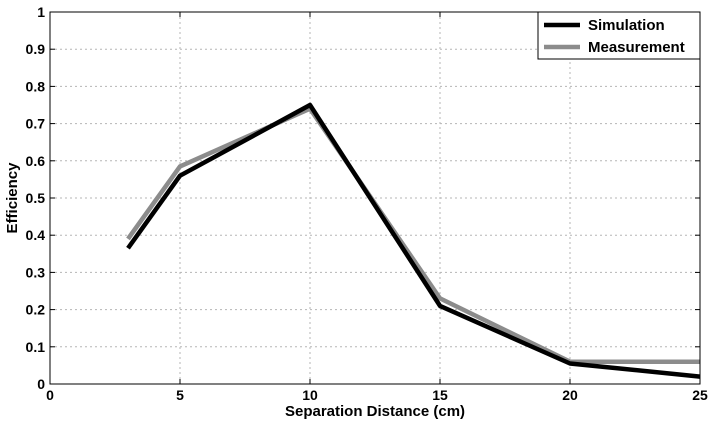 This screenshot has height=422, width=709. I want to click on y-axis-label: Efficiency, so click(12, 198).